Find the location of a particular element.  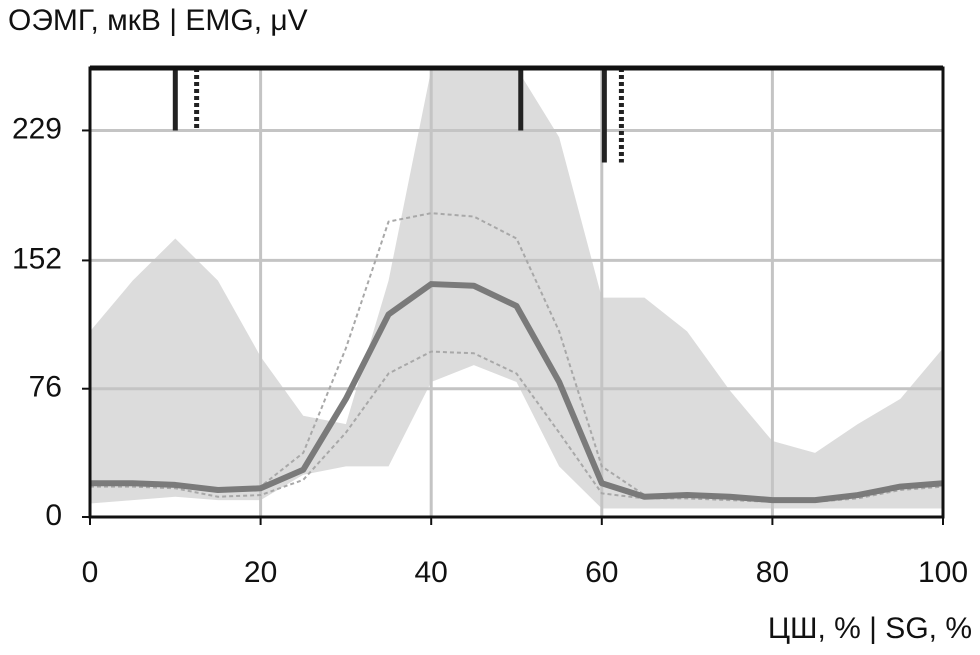

x-tick-label: 80 is located at coordinates (772, 572).